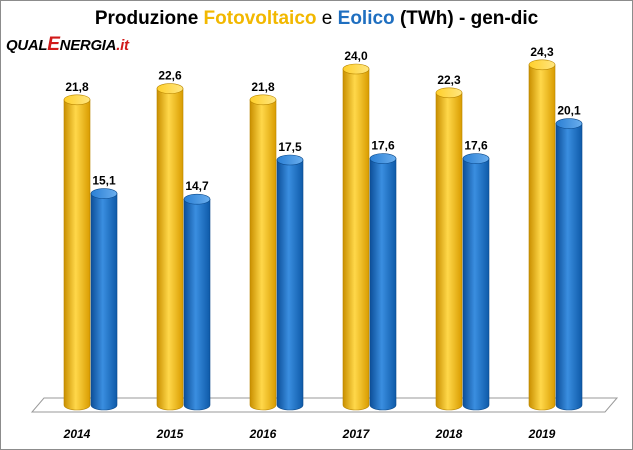 This screenshot has width=633, height=450. Describe the element at coordinates (170, 76) in the screenshot. I see `value-label-fotovoltaico-2015: 22,6` at that location.